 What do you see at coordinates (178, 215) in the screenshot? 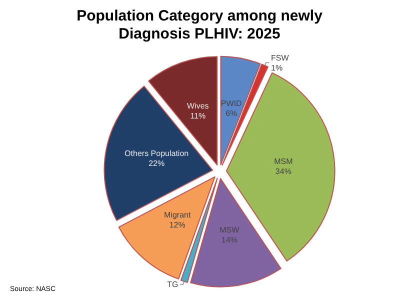
I see `slice-label: Migrant` at bounding box center [178, 215].